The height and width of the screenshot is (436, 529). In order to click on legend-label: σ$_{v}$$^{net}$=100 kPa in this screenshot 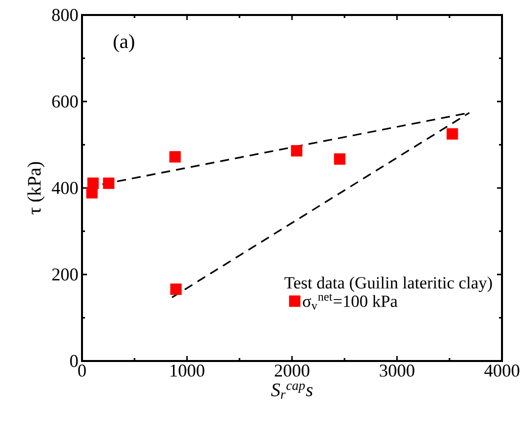, I will do `click(350, 302)`.